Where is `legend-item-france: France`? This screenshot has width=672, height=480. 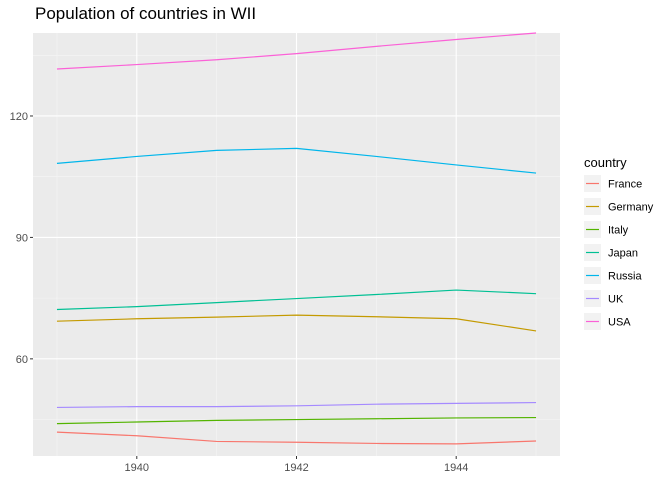
legend-item-france: France is located at coordinates (613, 183).